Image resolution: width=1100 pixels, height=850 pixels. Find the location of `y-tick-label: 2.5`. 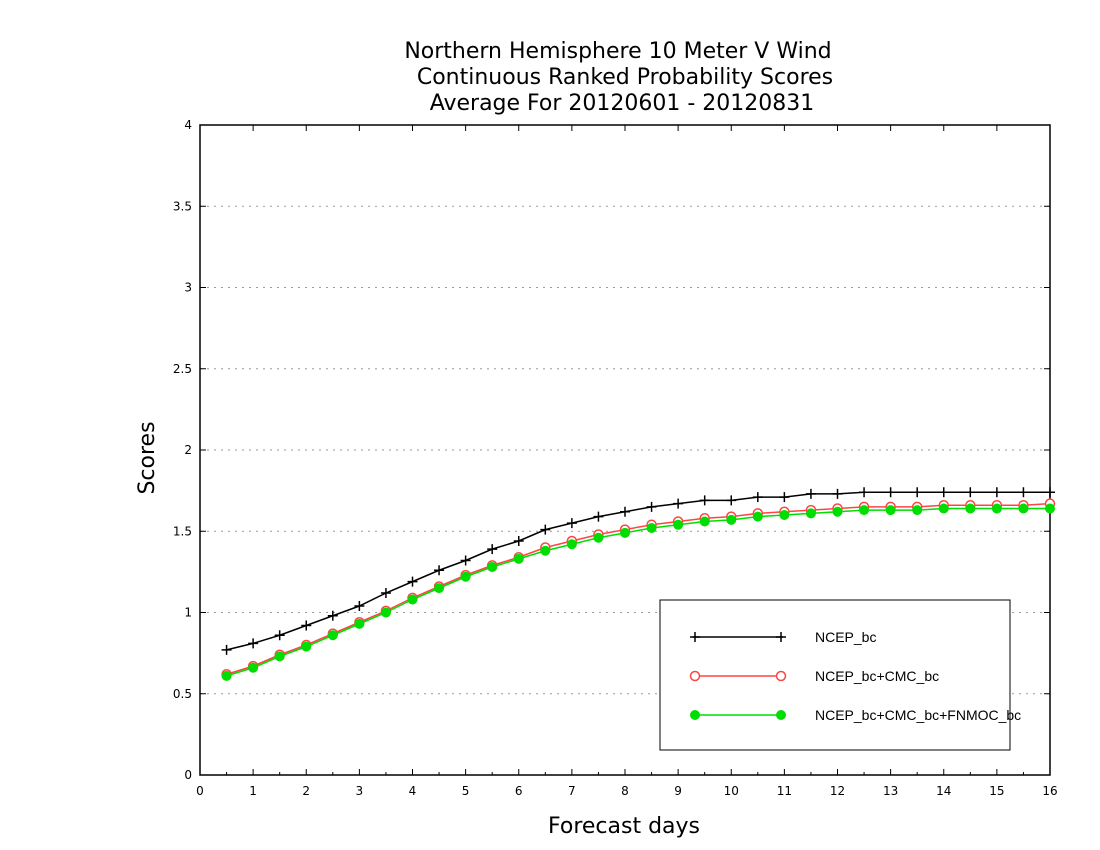

y-tick-label: 2.5 is located at coordinates (182, 369).